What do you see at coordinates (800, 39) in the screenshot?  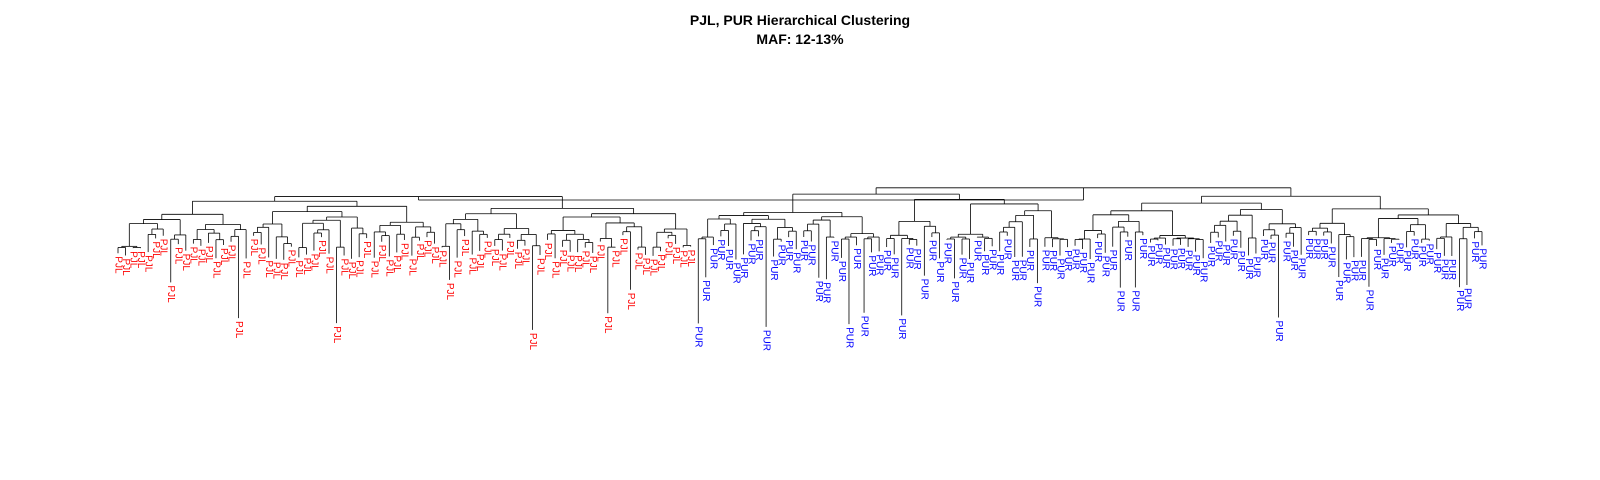 I see `chart-subtitle: MAF: 12-13%` at bounding box center [800, 39].